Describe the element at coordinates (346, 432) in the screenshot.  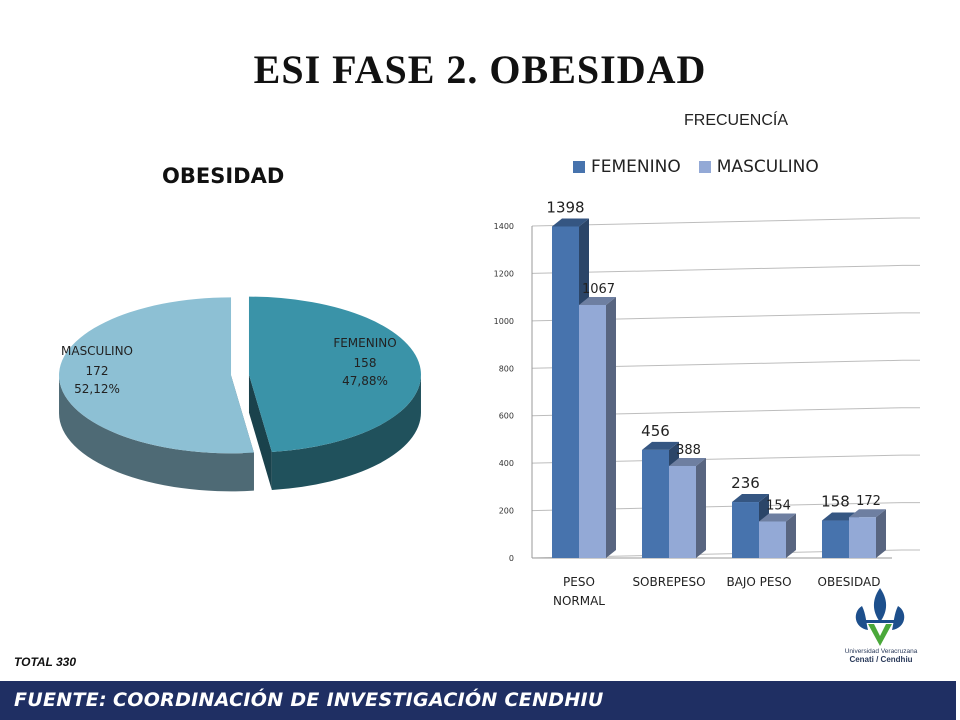
I see `pie-side-femenino` at that location.